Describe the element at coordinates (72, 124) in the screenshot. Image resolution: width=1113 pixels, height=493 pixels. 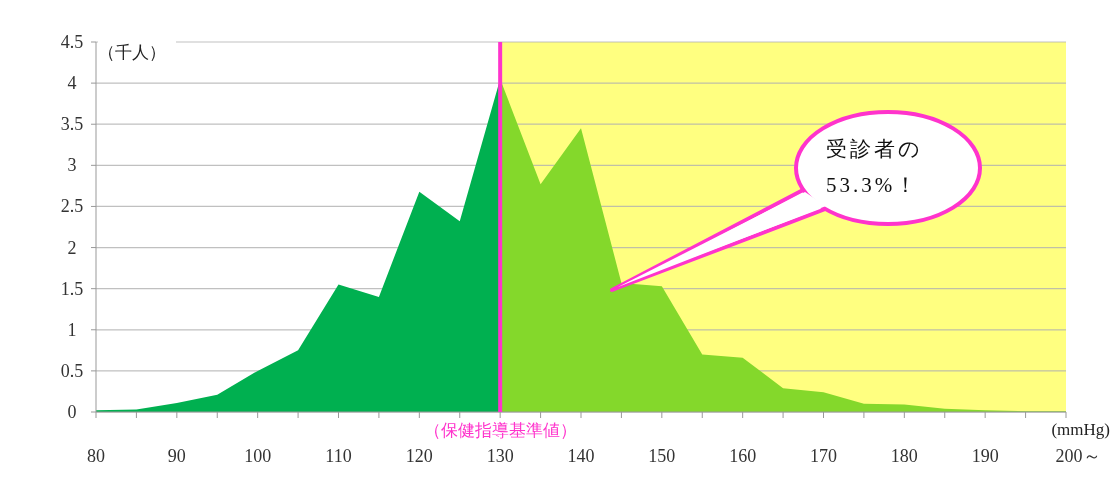
I see `y-tick-label: 3.5` at that location.